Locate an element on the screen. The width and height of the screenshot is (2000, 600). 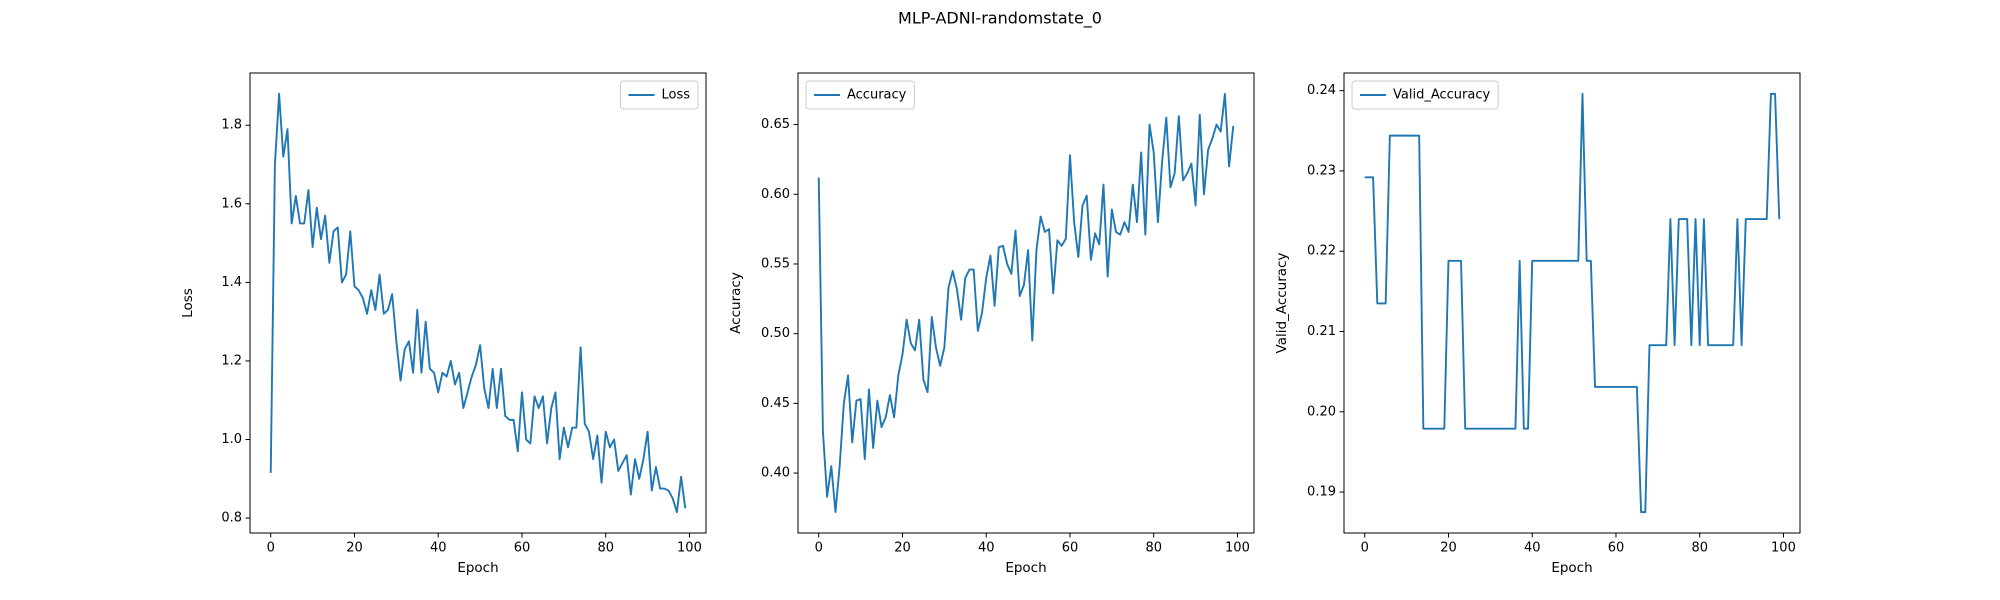
y-tick-label: 0.19 is located at coordinates (1321, 492).